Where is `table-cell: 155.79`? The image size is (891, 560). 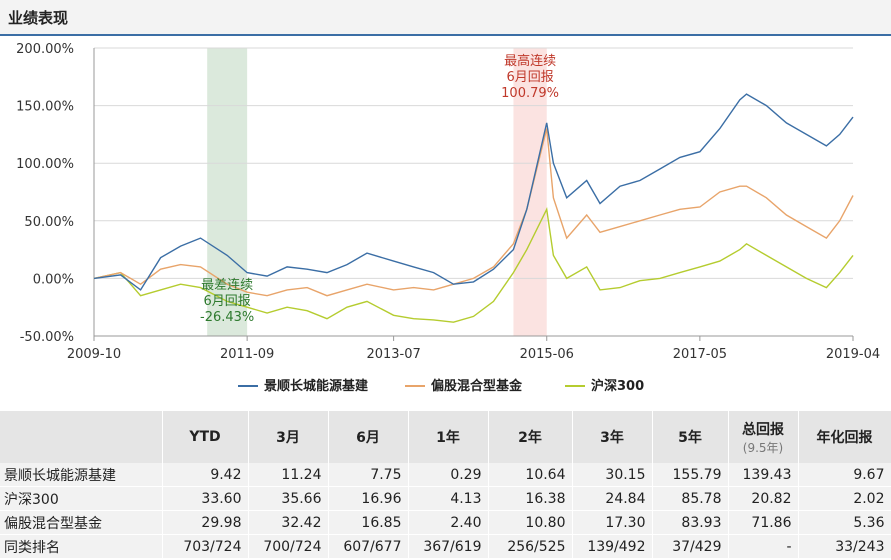
table-cell: 155.79 is located at coordinates (690, 475).